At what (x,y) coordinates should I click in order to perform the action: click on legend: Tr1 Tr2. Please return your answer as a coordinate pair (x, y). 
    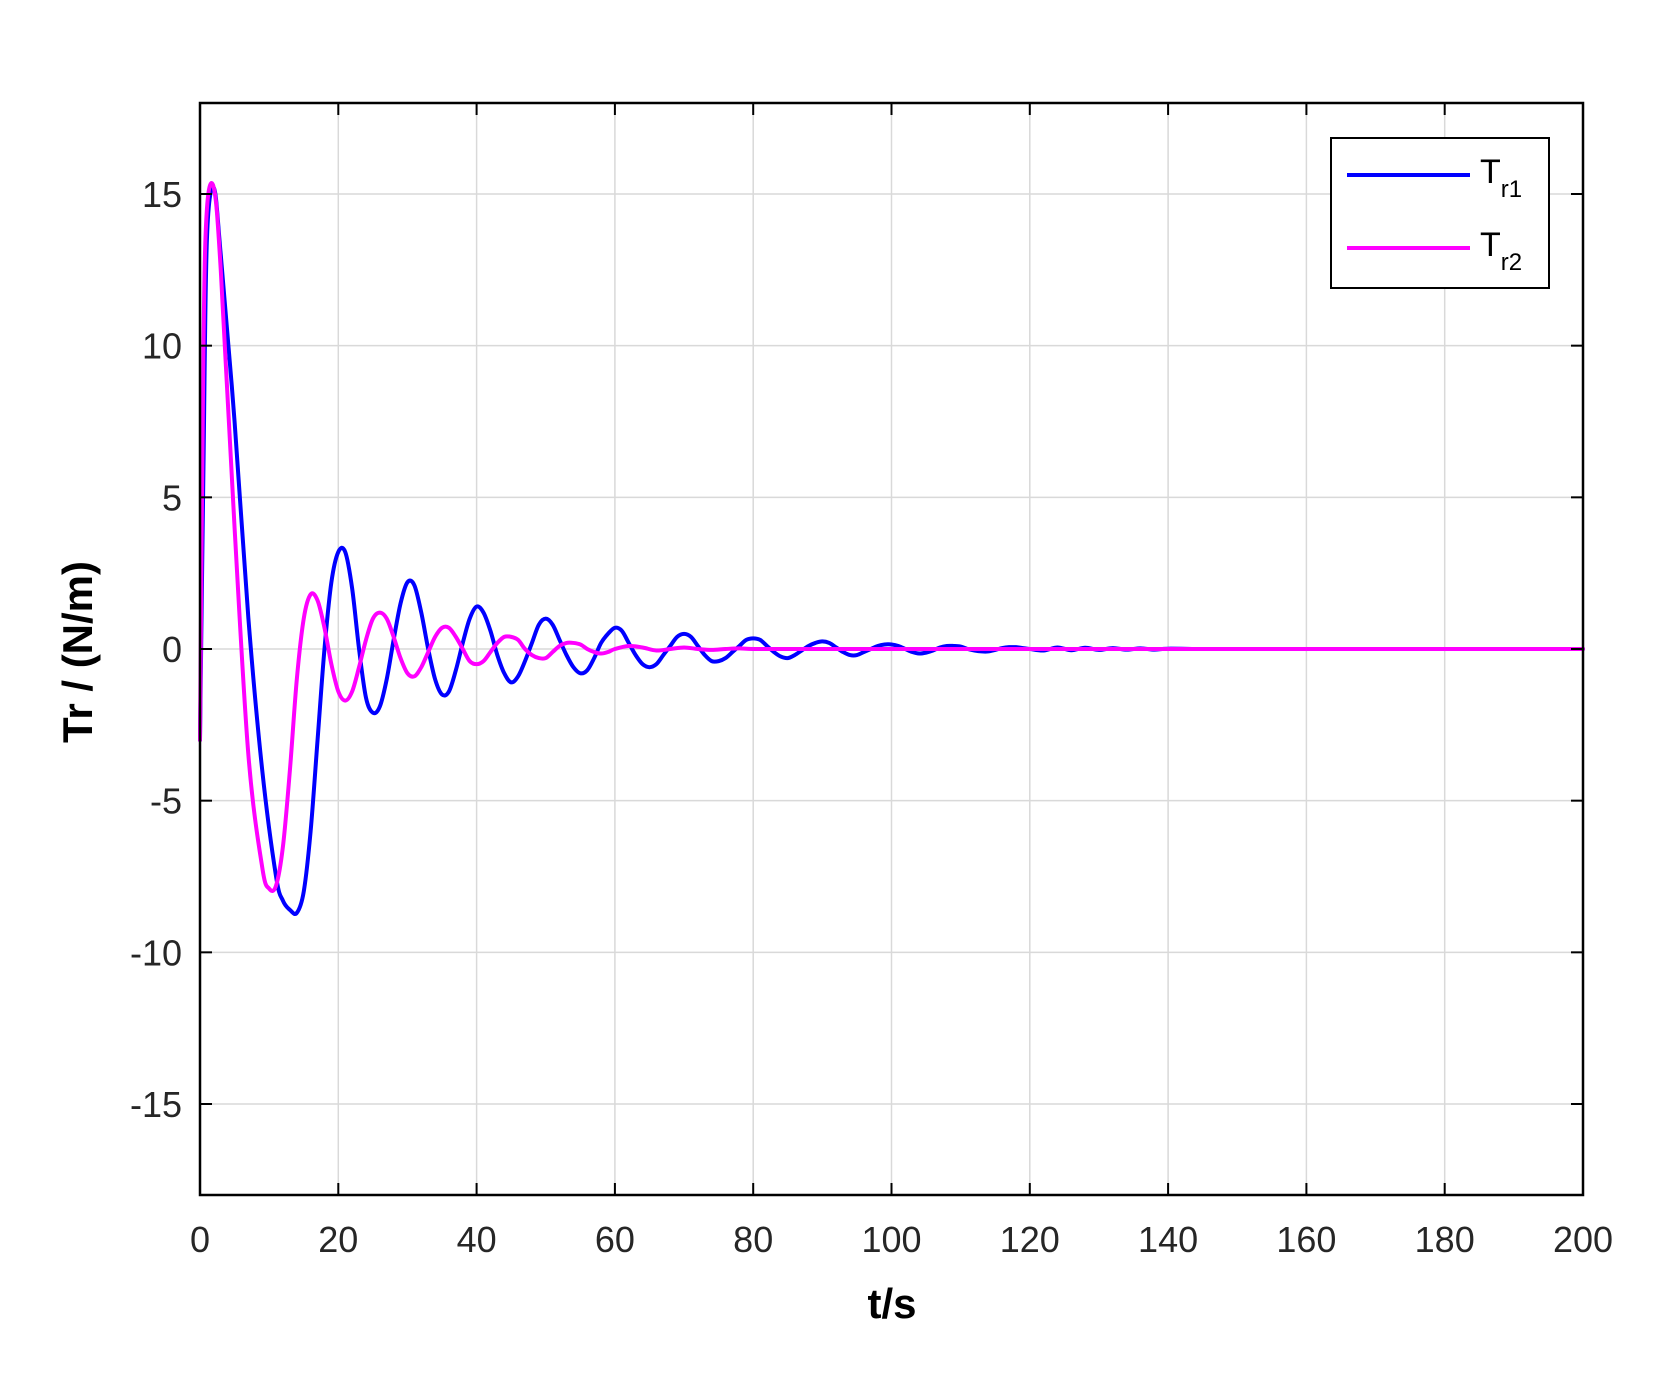
    Looking at the image, I should click on (1440, 213).